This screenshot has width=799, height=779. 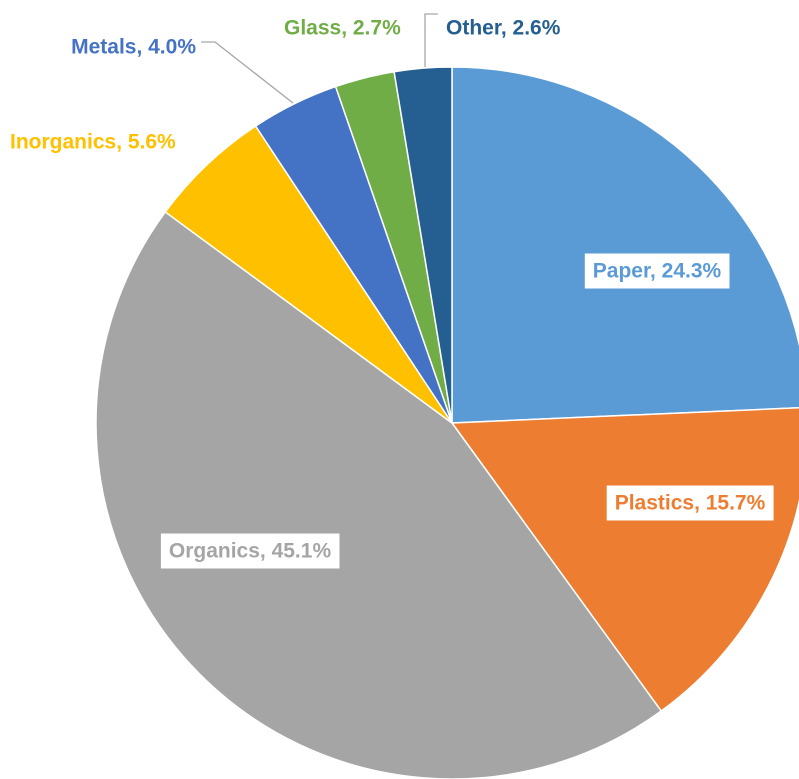 I want to click on data-label-text-plastics: Plastics, 15.7%, so click(x=690, y=503).